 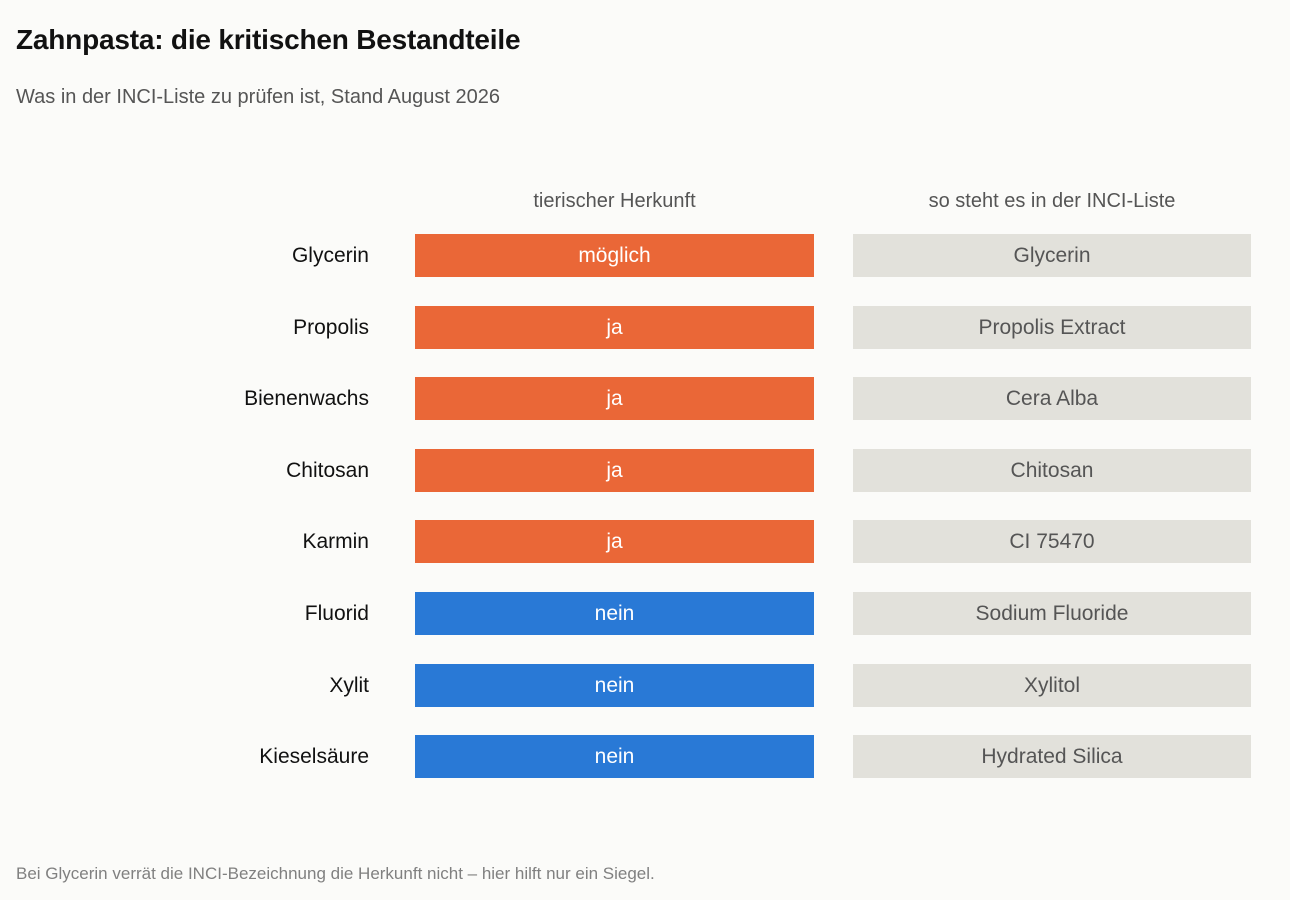 What do you see at coordinates (1052, 685) in the screenshot?
I see `inci-cell: Xylitol` at bounding box center [1052, 685].